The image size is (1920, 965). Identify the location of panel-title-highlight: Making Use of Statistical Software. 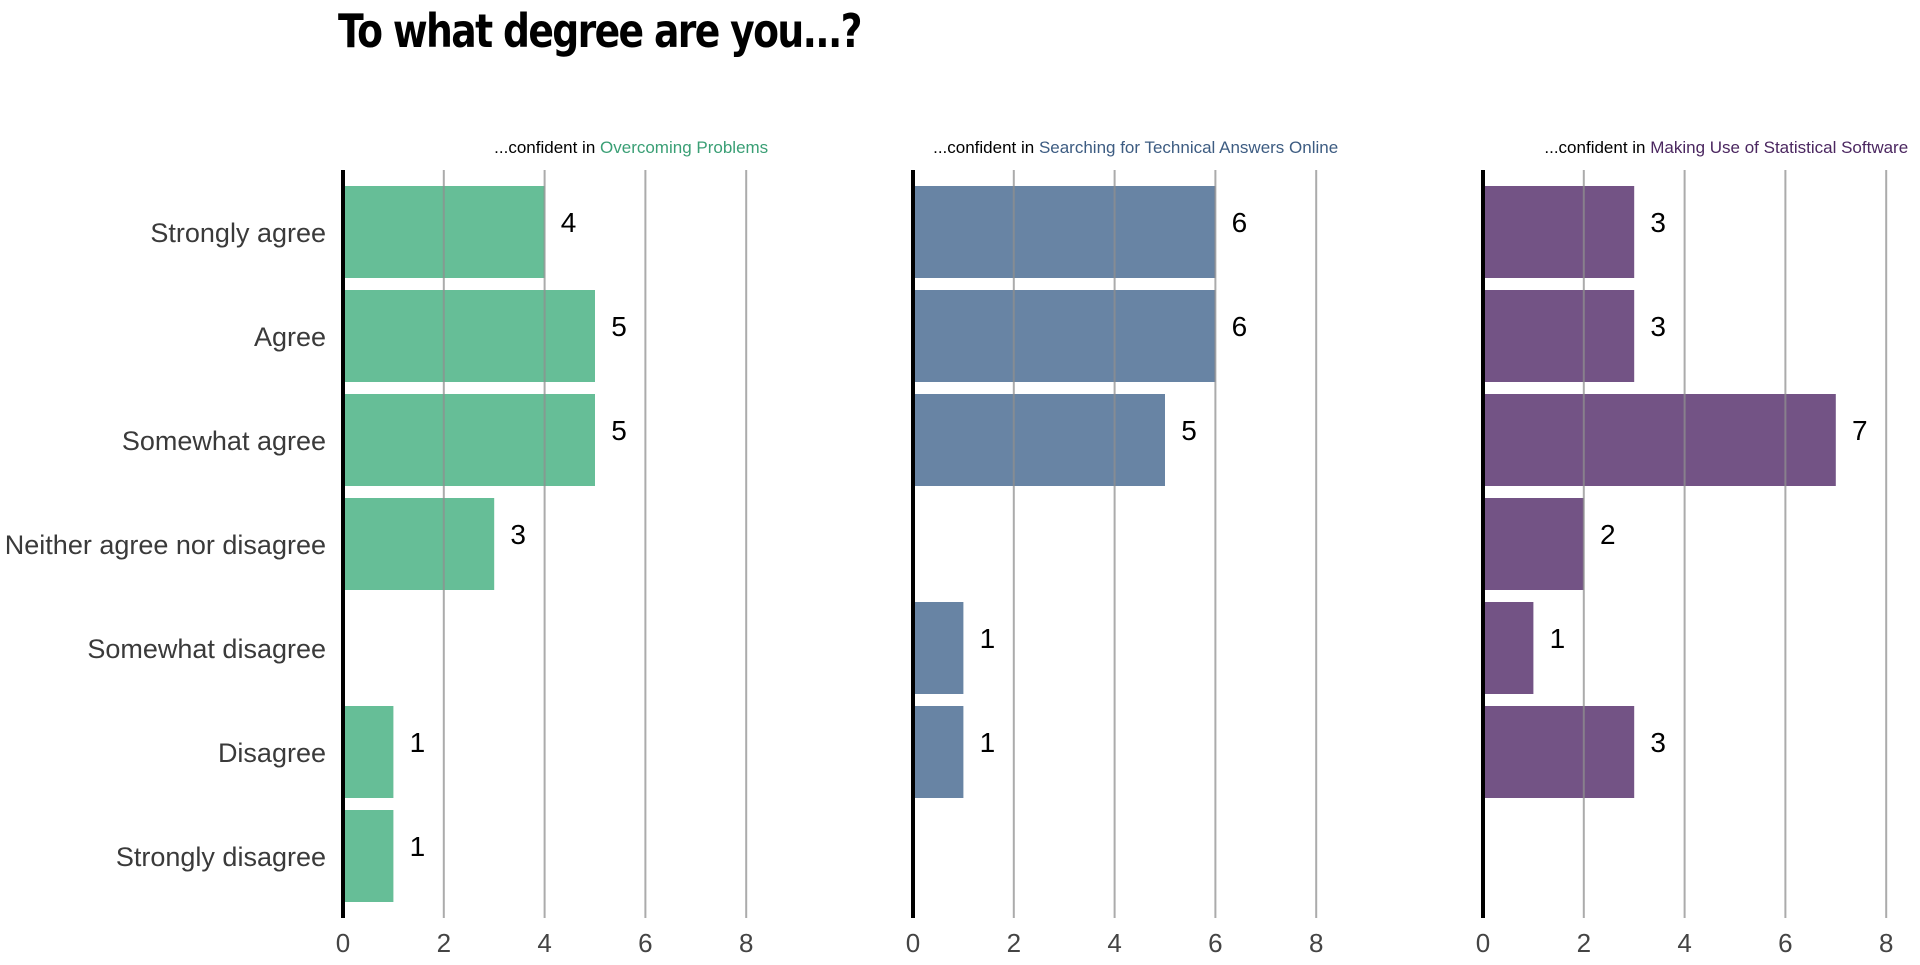
(1779, 147).